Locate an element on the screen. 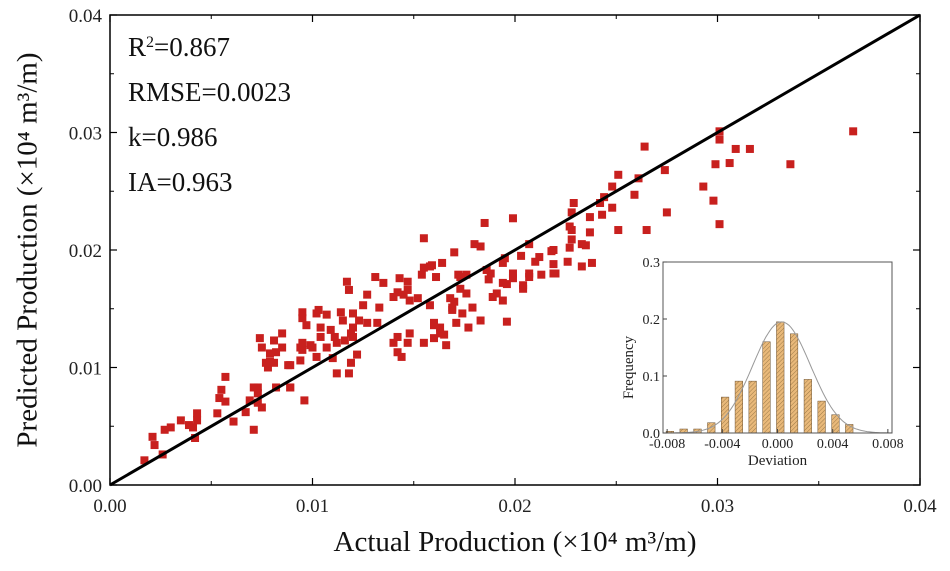  y-tick-label: 0.02 is located at coordinates (85, 251).